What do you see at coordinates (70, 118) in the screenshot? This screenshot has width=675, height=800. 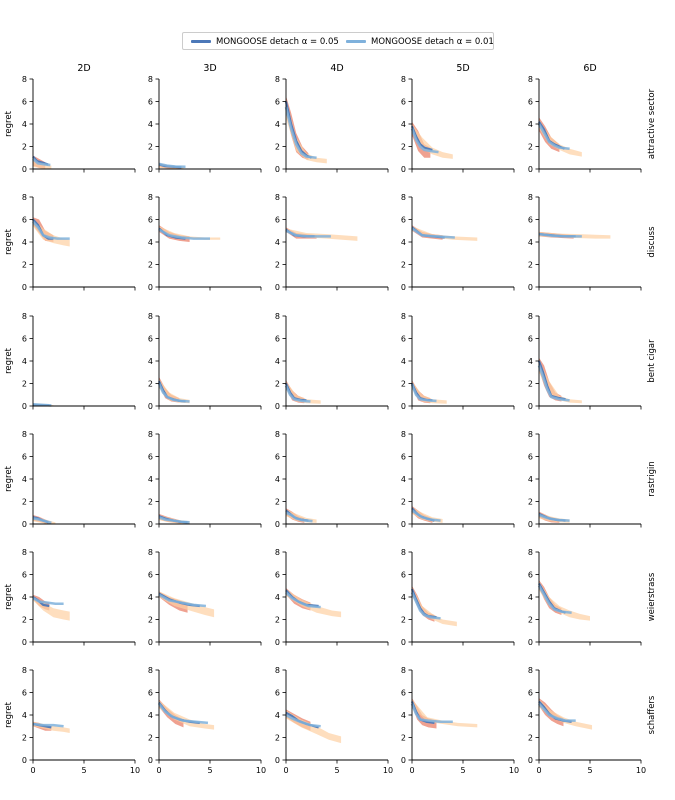 I see `panel-attractive-sector-2d: 0 2 4 6 8 2D regret` at bounding box center [70, 118].